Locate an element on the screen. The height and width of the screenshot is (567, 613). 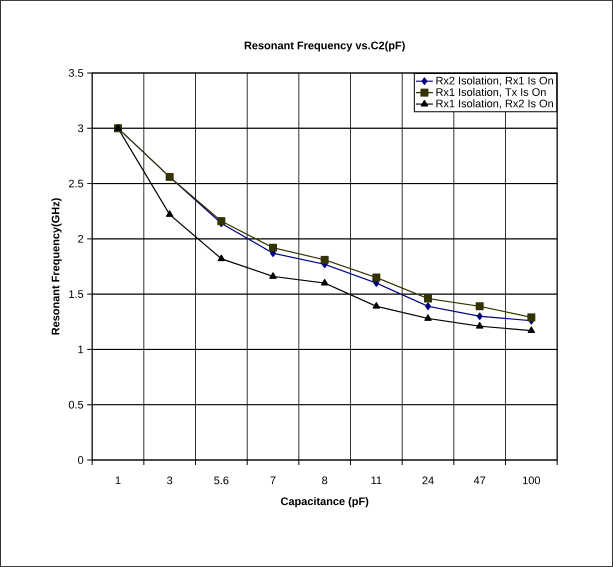
y-tick-label: 2.5 is located at coordinates (76, 184).